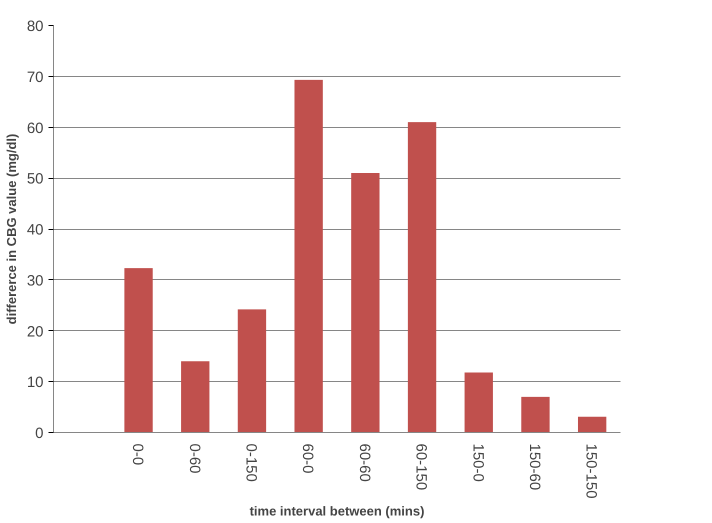  I want to click on y-tick-label: 70, so click(35, 77).